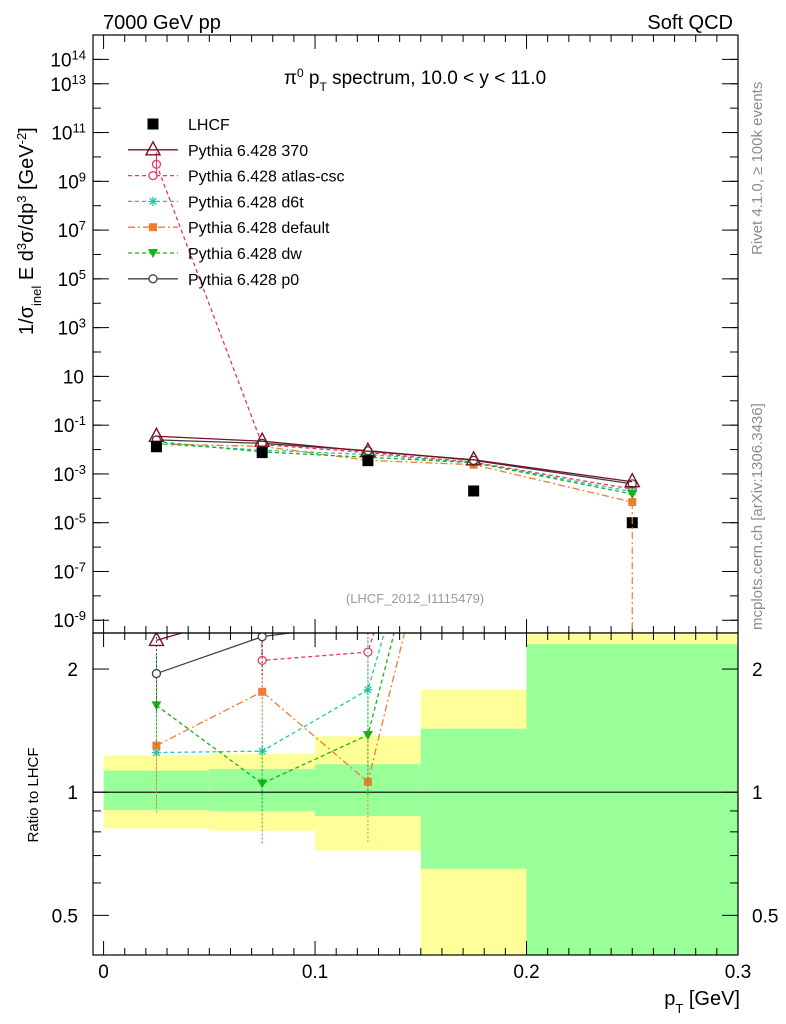 This screenshot has height=1024, width=786. I want to click on legend-label-py370: Pythia 6.428 370, so click(248, 151).